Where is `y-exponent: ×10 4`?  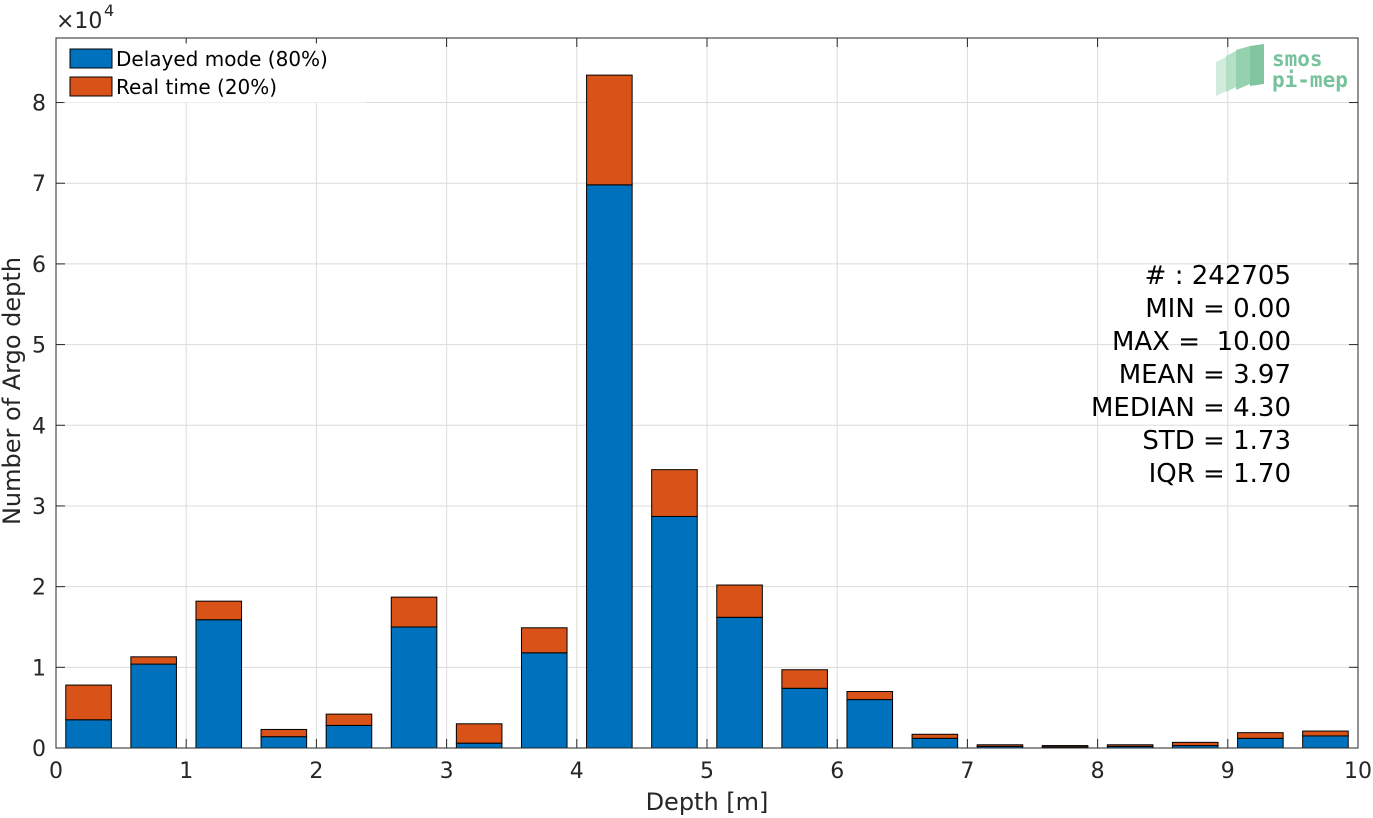 y-exponent: ×10 4 is located at coordinates (85, 17).